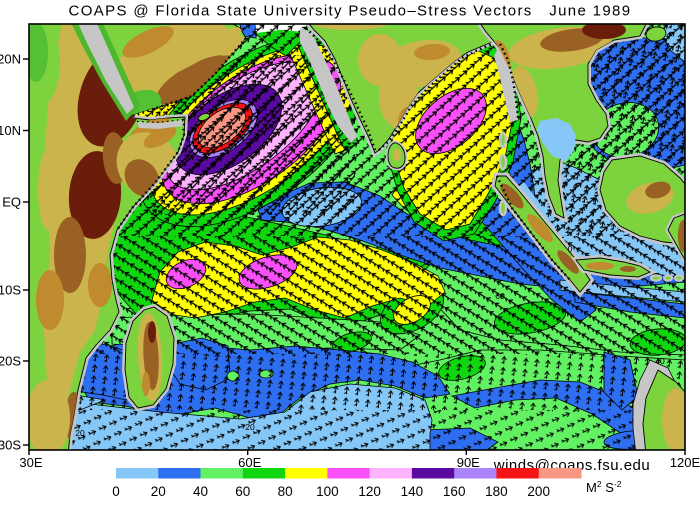  I want to click on svg-text: 120, so click(369, 491).